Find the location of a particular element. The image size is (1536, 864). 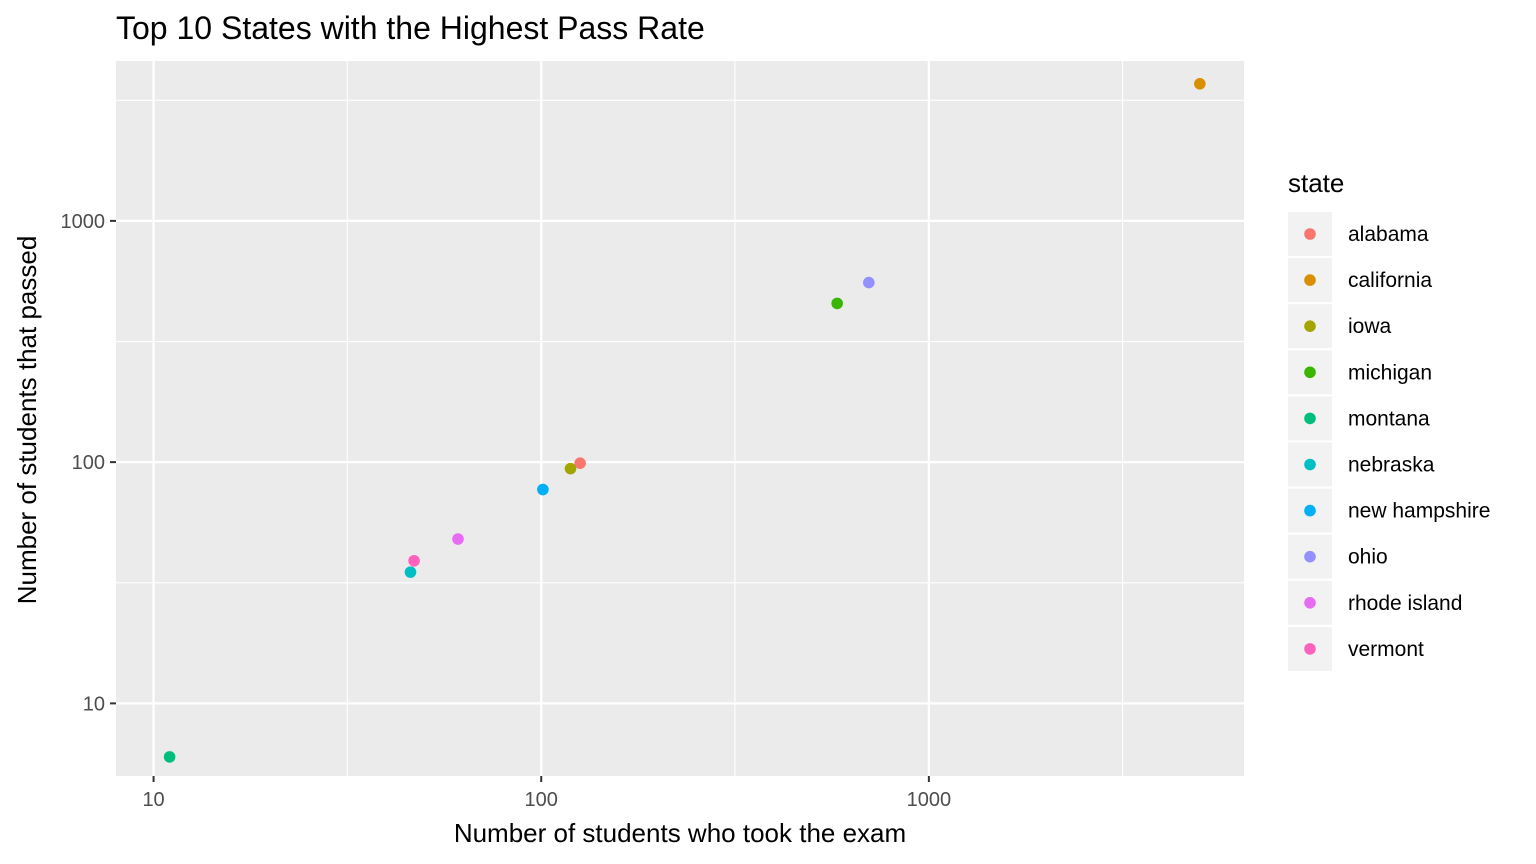

y-axis-title: Number of students that passed is located at coordinates (27, 420).